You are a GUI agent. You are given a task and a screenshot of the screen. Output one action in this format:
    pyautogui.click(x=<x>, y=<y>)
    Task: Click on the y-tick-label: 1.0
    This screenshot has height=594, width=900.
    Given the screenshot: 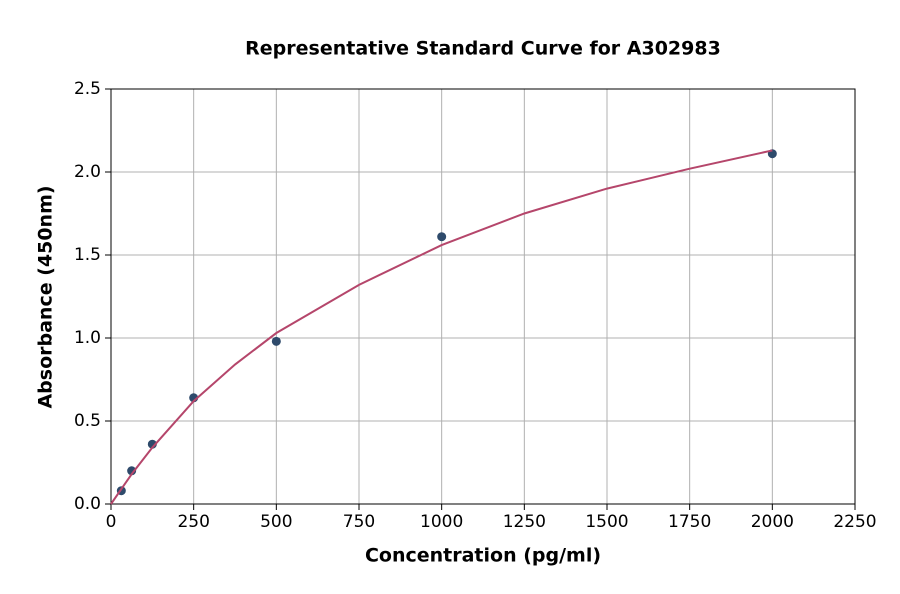 What is the action you would take?
    pyautogui.click(x=87, y=338)
    